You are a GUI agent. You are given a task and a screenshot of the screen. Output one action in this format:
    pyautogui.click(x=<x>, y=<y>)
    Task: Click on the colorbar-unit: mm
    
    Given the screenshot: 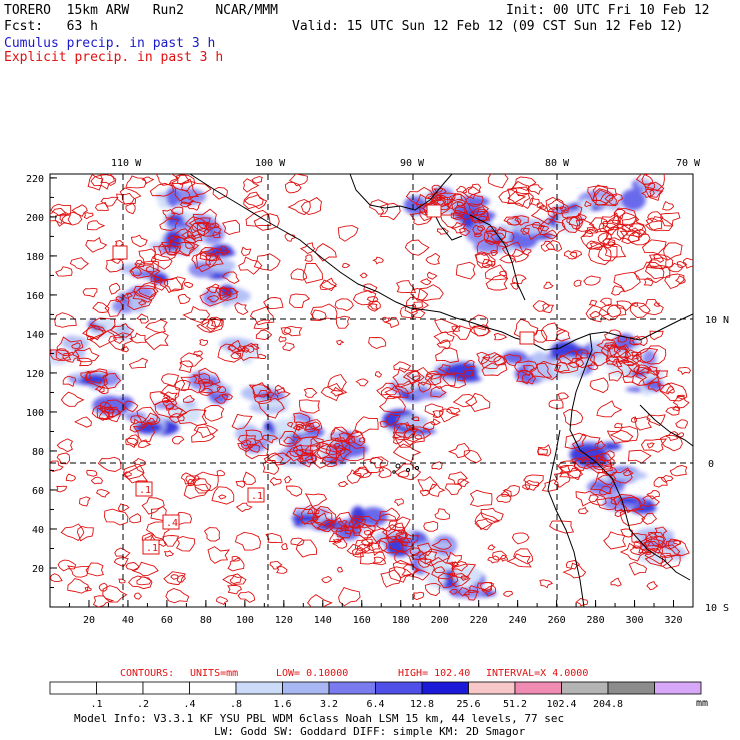 What is the action you would take?
    pyautogui.click(x=702, y=703)
    